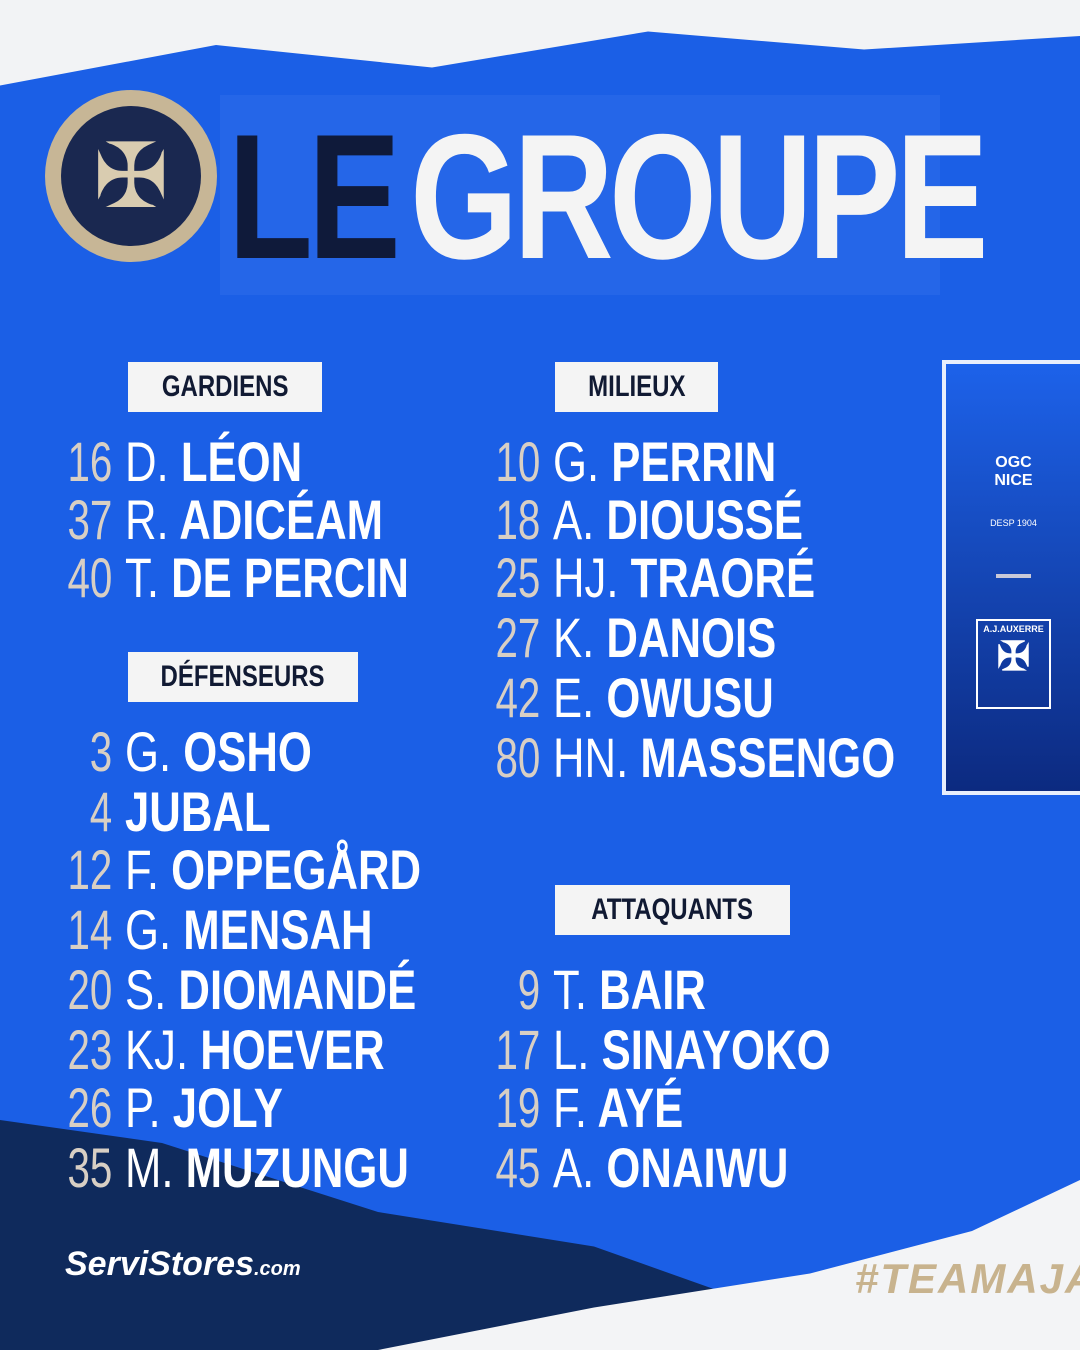 The height and width of the screenshot is (1350, 1080). What do you see at coordinates (517, 1107) in the screenshot?
I see `player-number: 19` at bounding box center [517, 1107].